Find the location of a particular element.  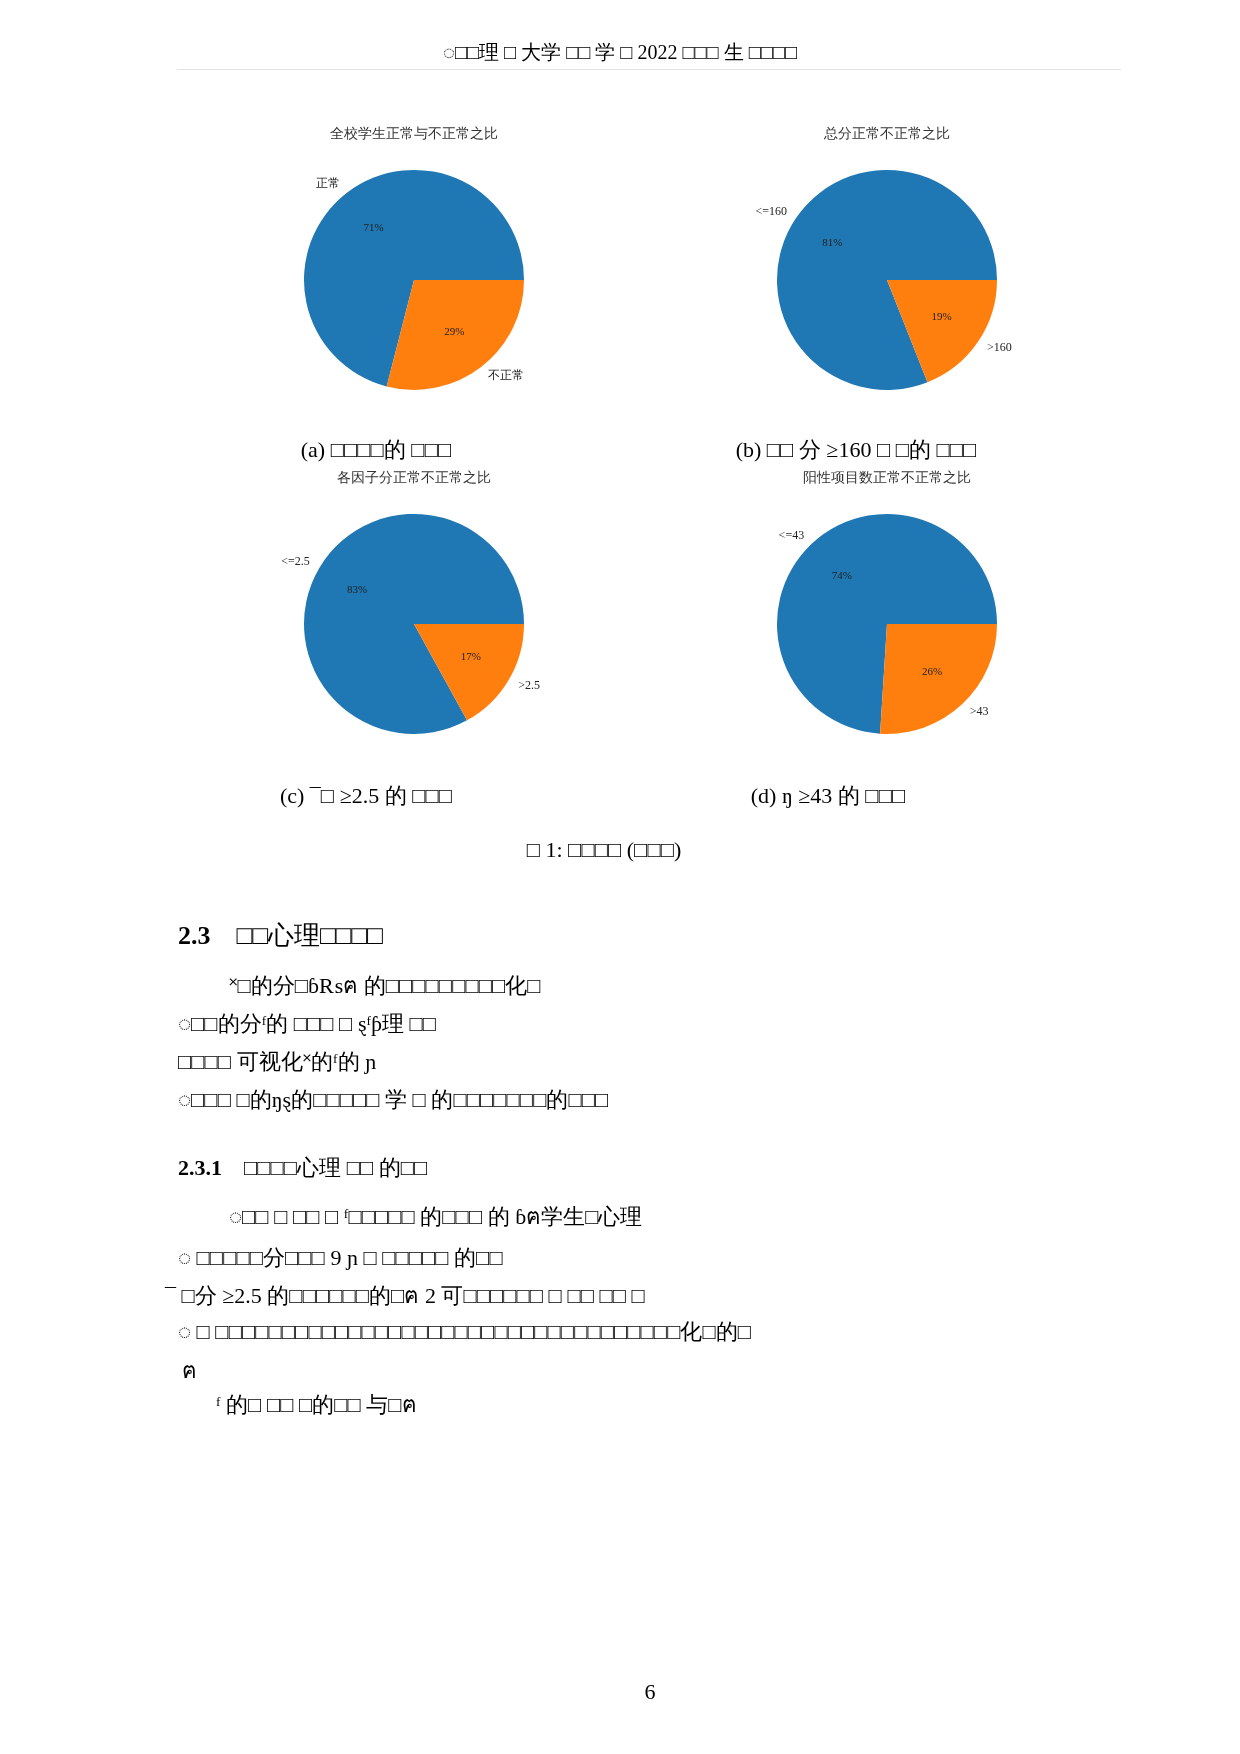

text: ᶠ 的□ □□ □的□□ 与□ฅ is located at coordinates (316, 1405).